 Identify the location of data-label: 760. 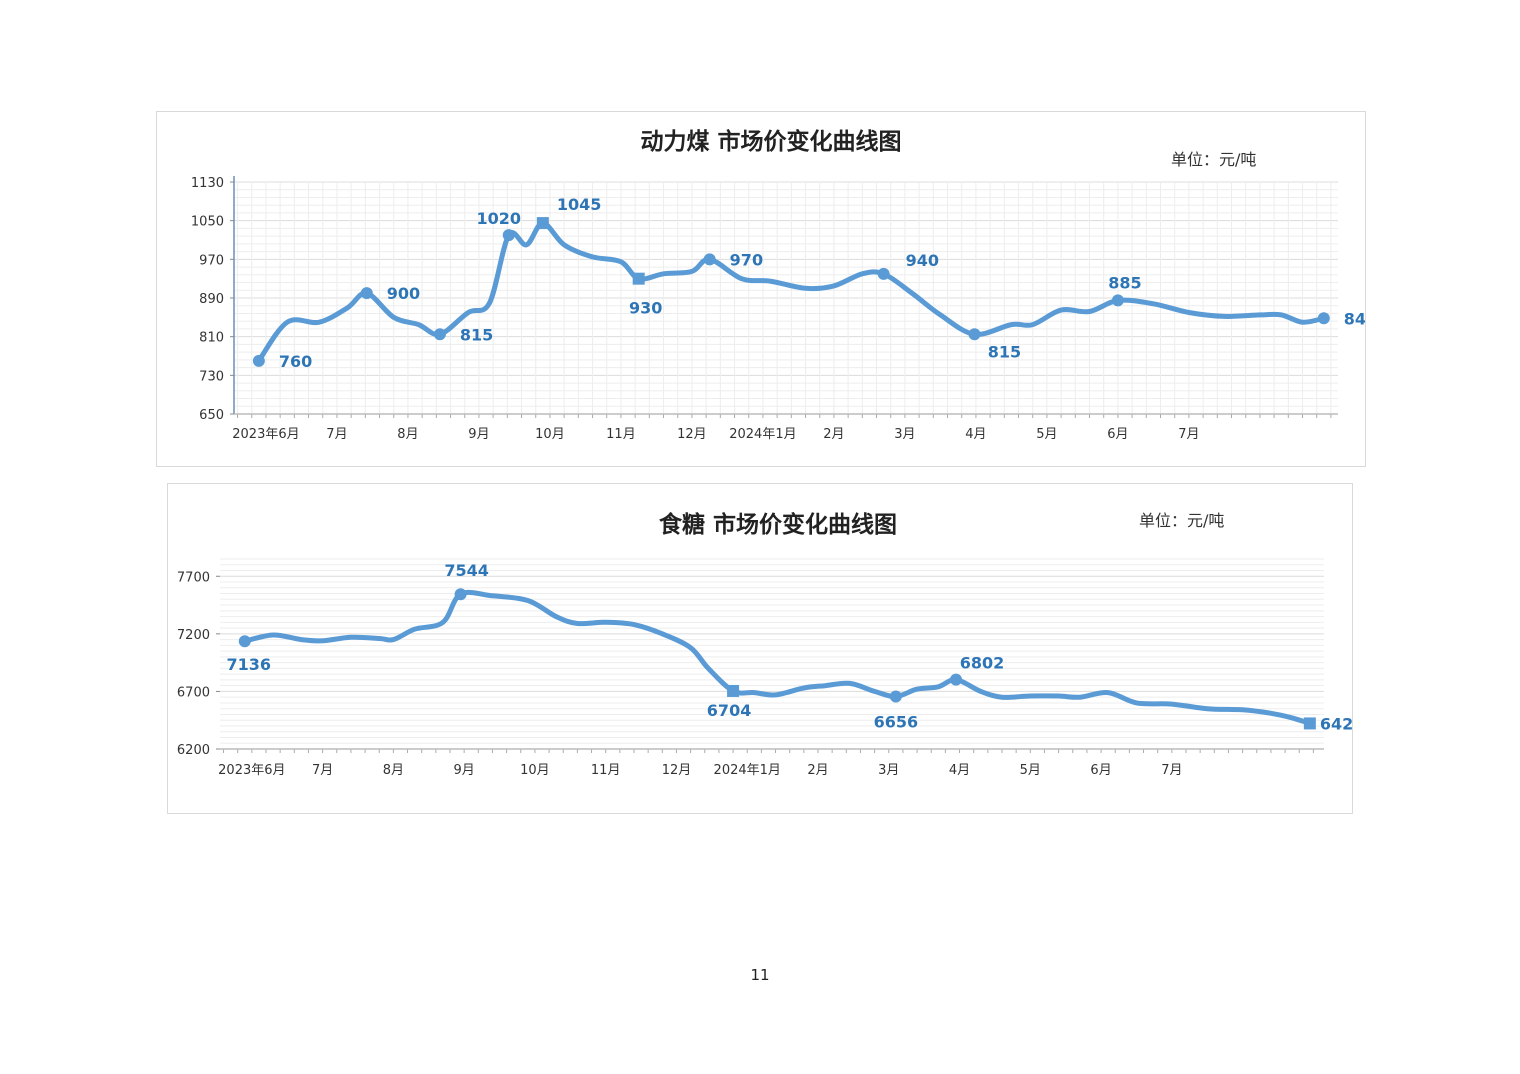
(295, 361).